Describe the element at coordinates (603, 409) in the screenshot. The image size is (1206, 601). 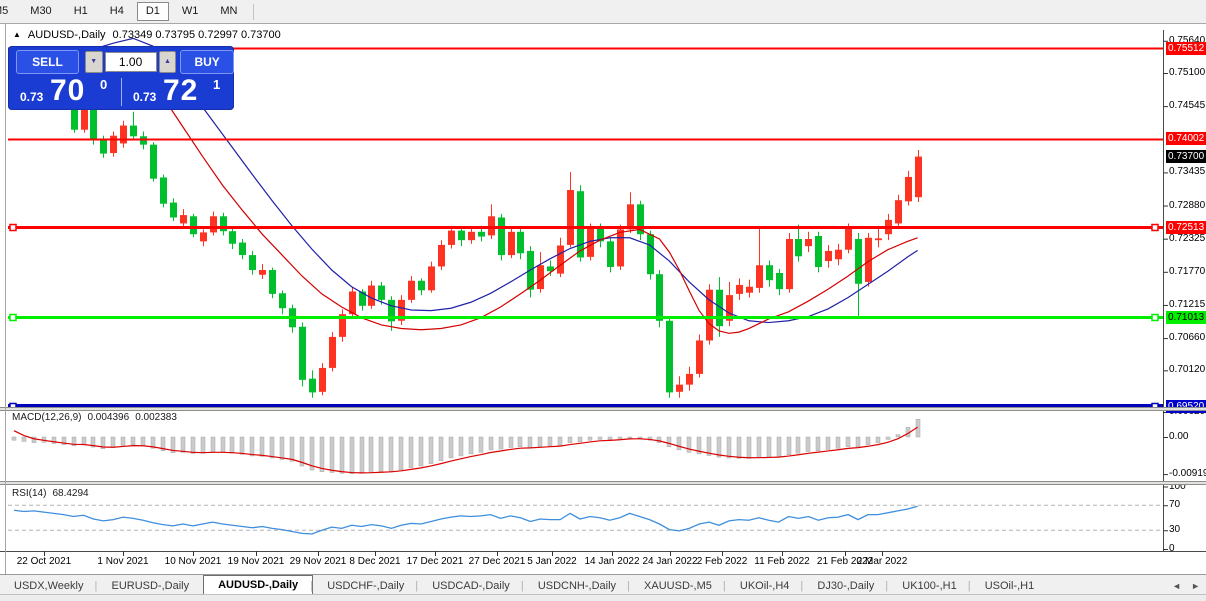
I see `chart-macd-divider` at that location.